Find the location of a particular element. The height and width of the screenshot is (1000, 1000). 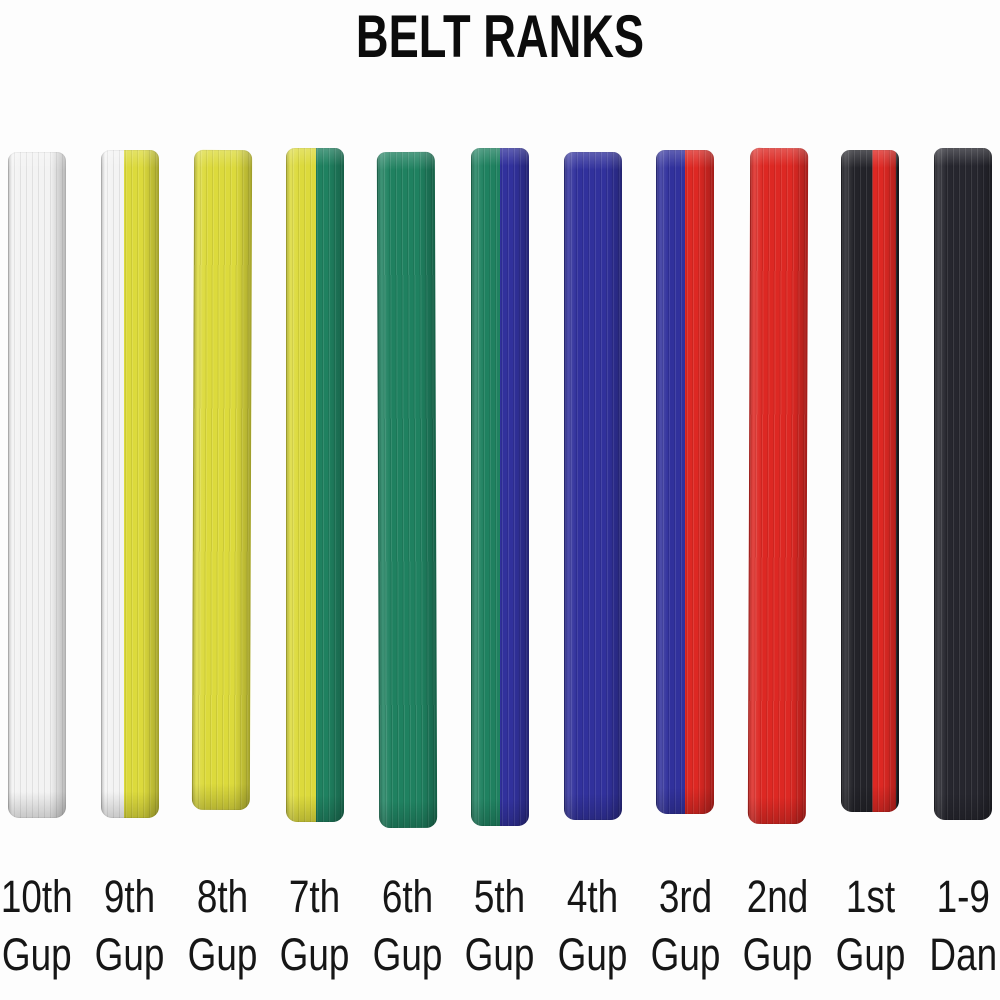

belt-label-5th-gup: 5th Gup is located at coordinates (500, 925).